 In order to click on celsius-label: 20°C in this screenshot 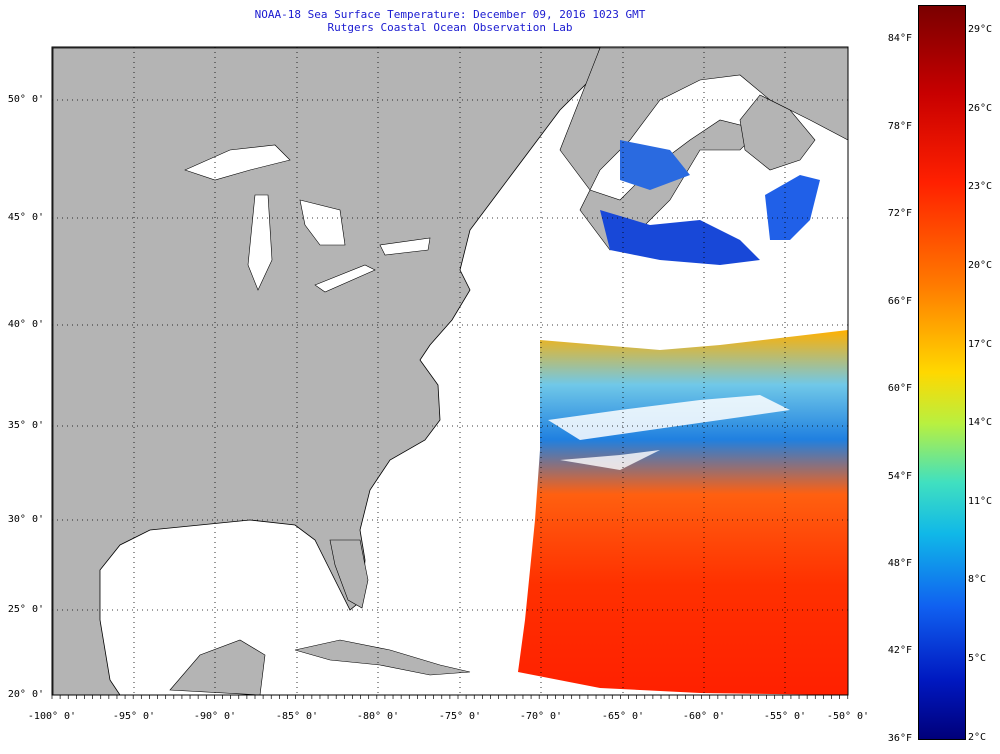, I will do `click(980, 265)`.